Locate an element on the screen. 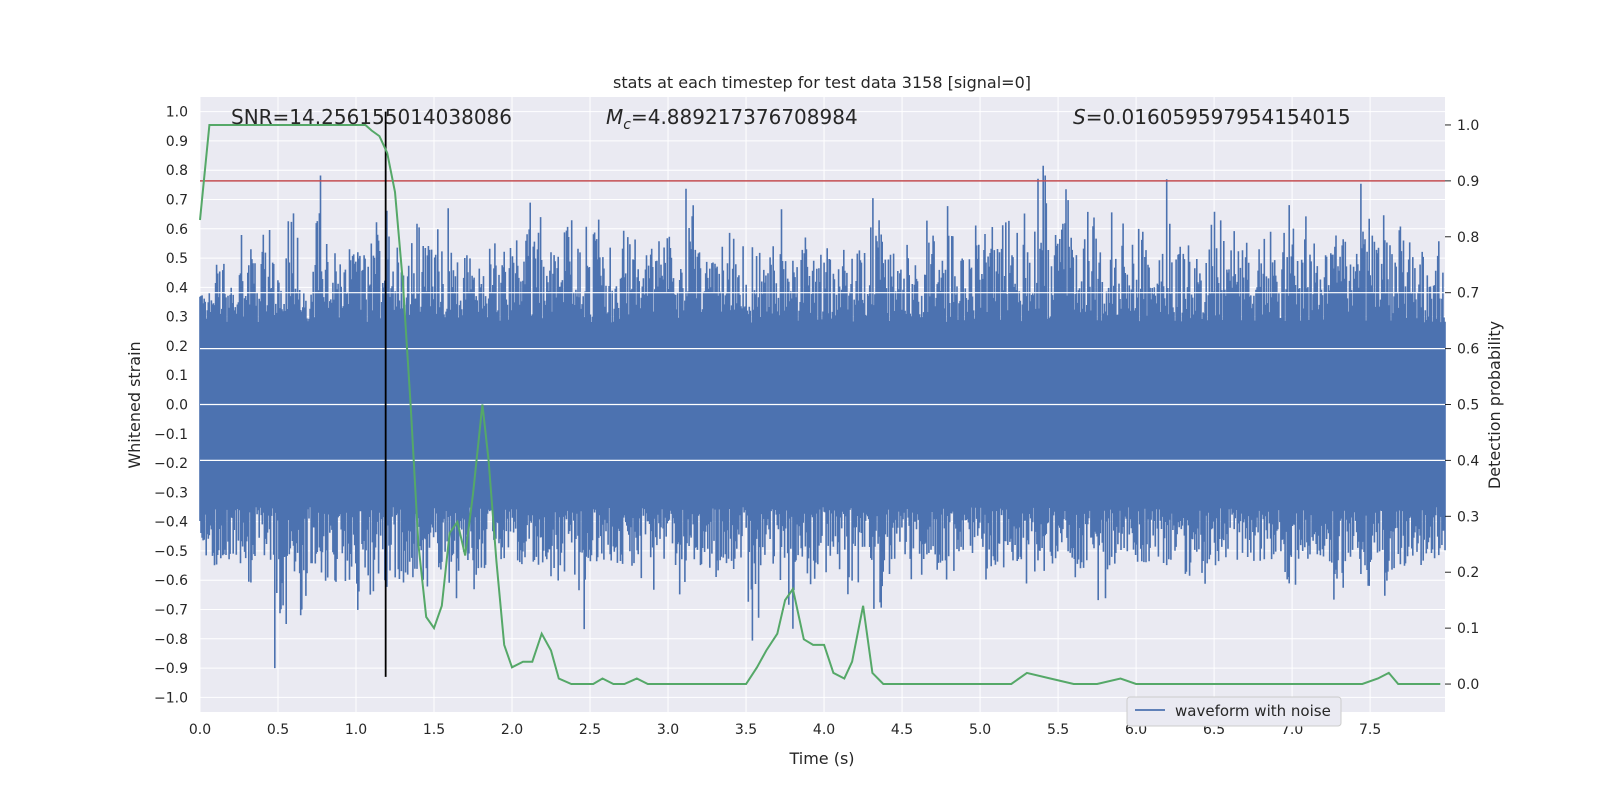 The image size is (1600, 800). y-right-tick-label: 0.8 is located at coordinates (1468, 238).